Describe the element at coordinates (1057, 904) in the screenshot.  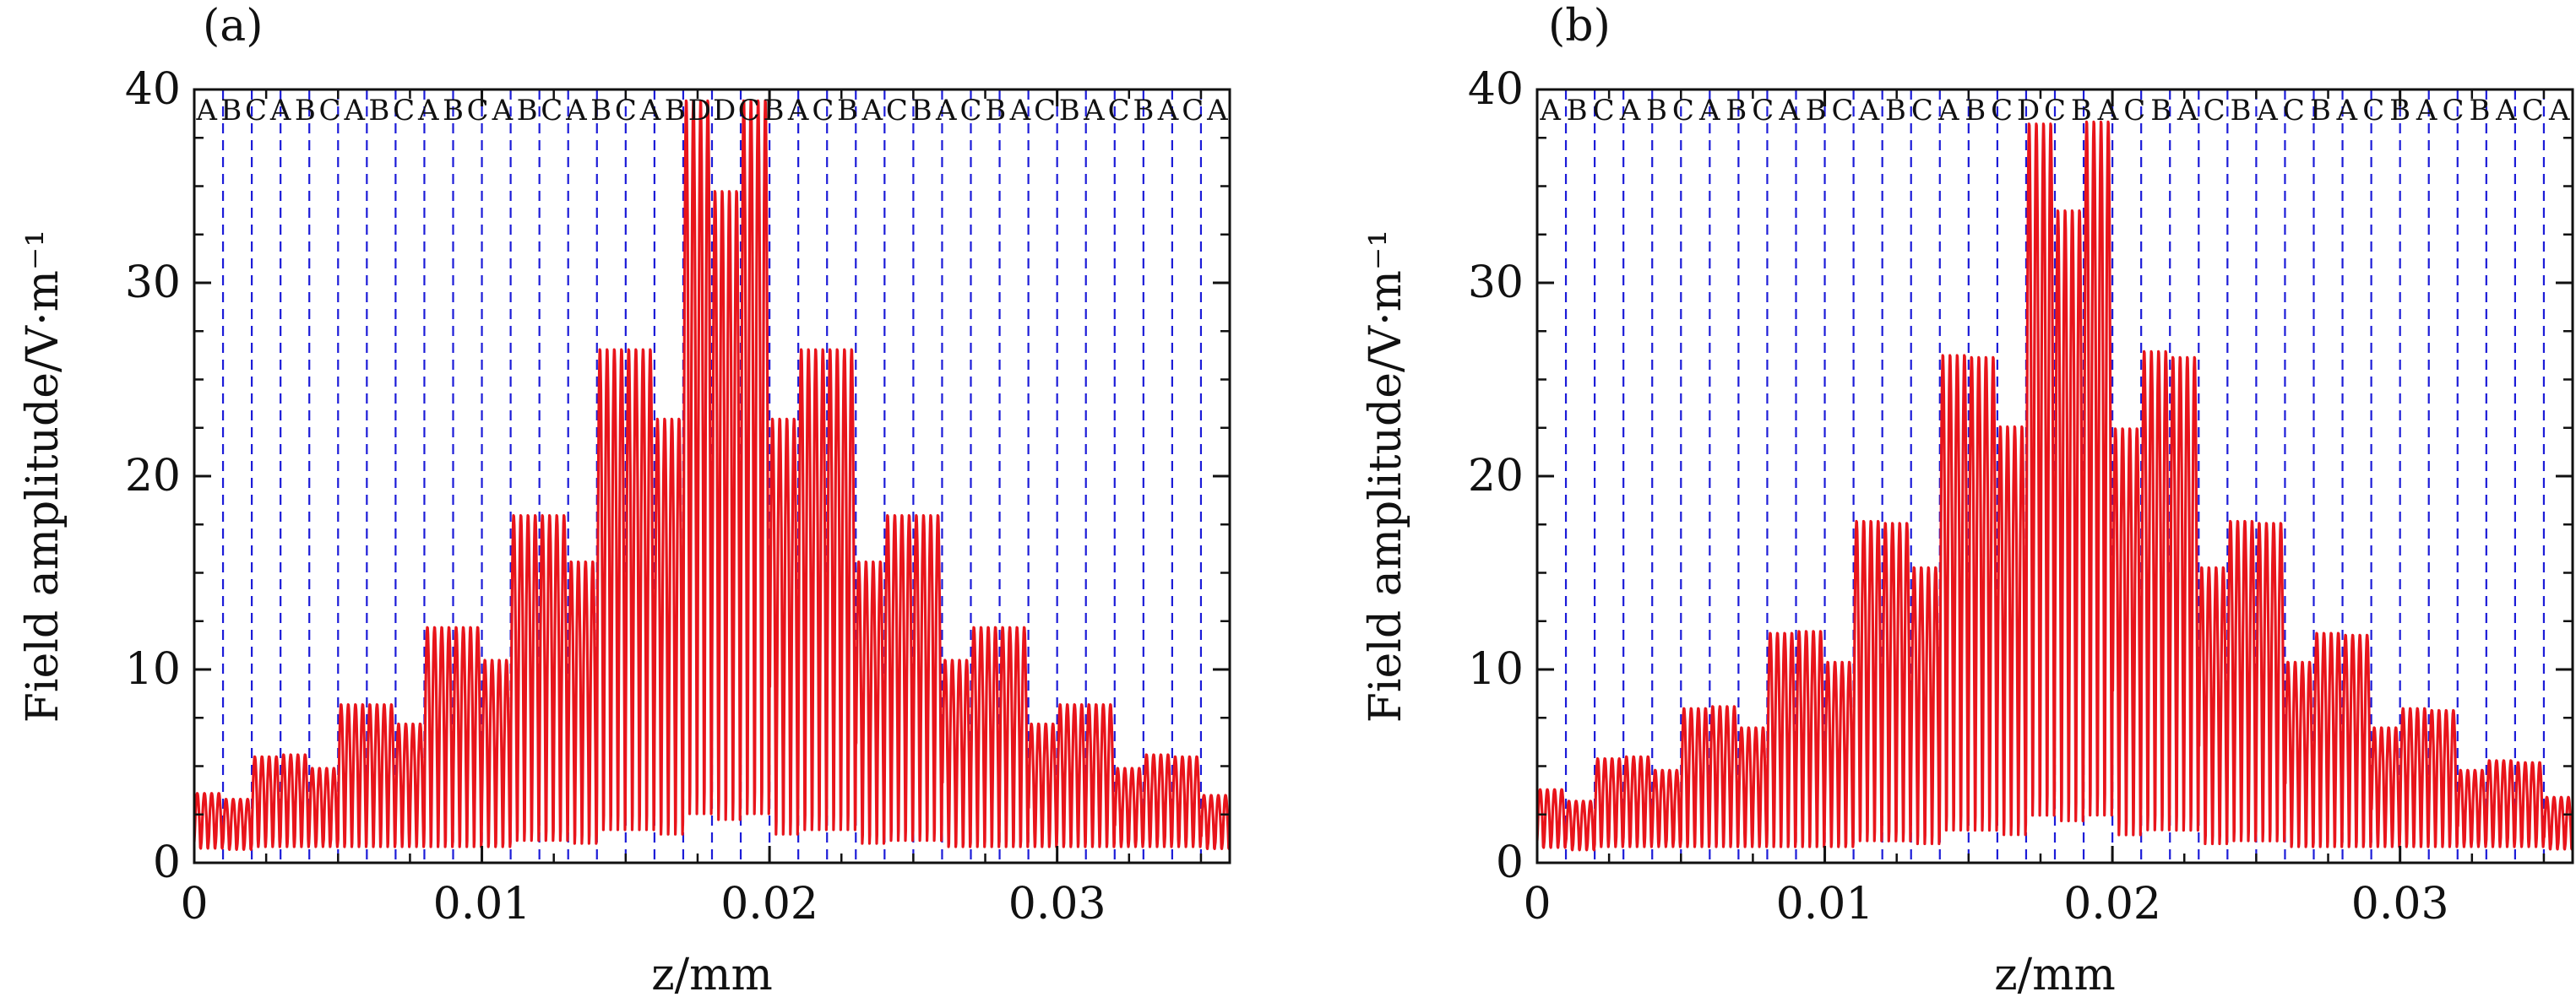
I see `x-tick-label: 0.03` at that location.